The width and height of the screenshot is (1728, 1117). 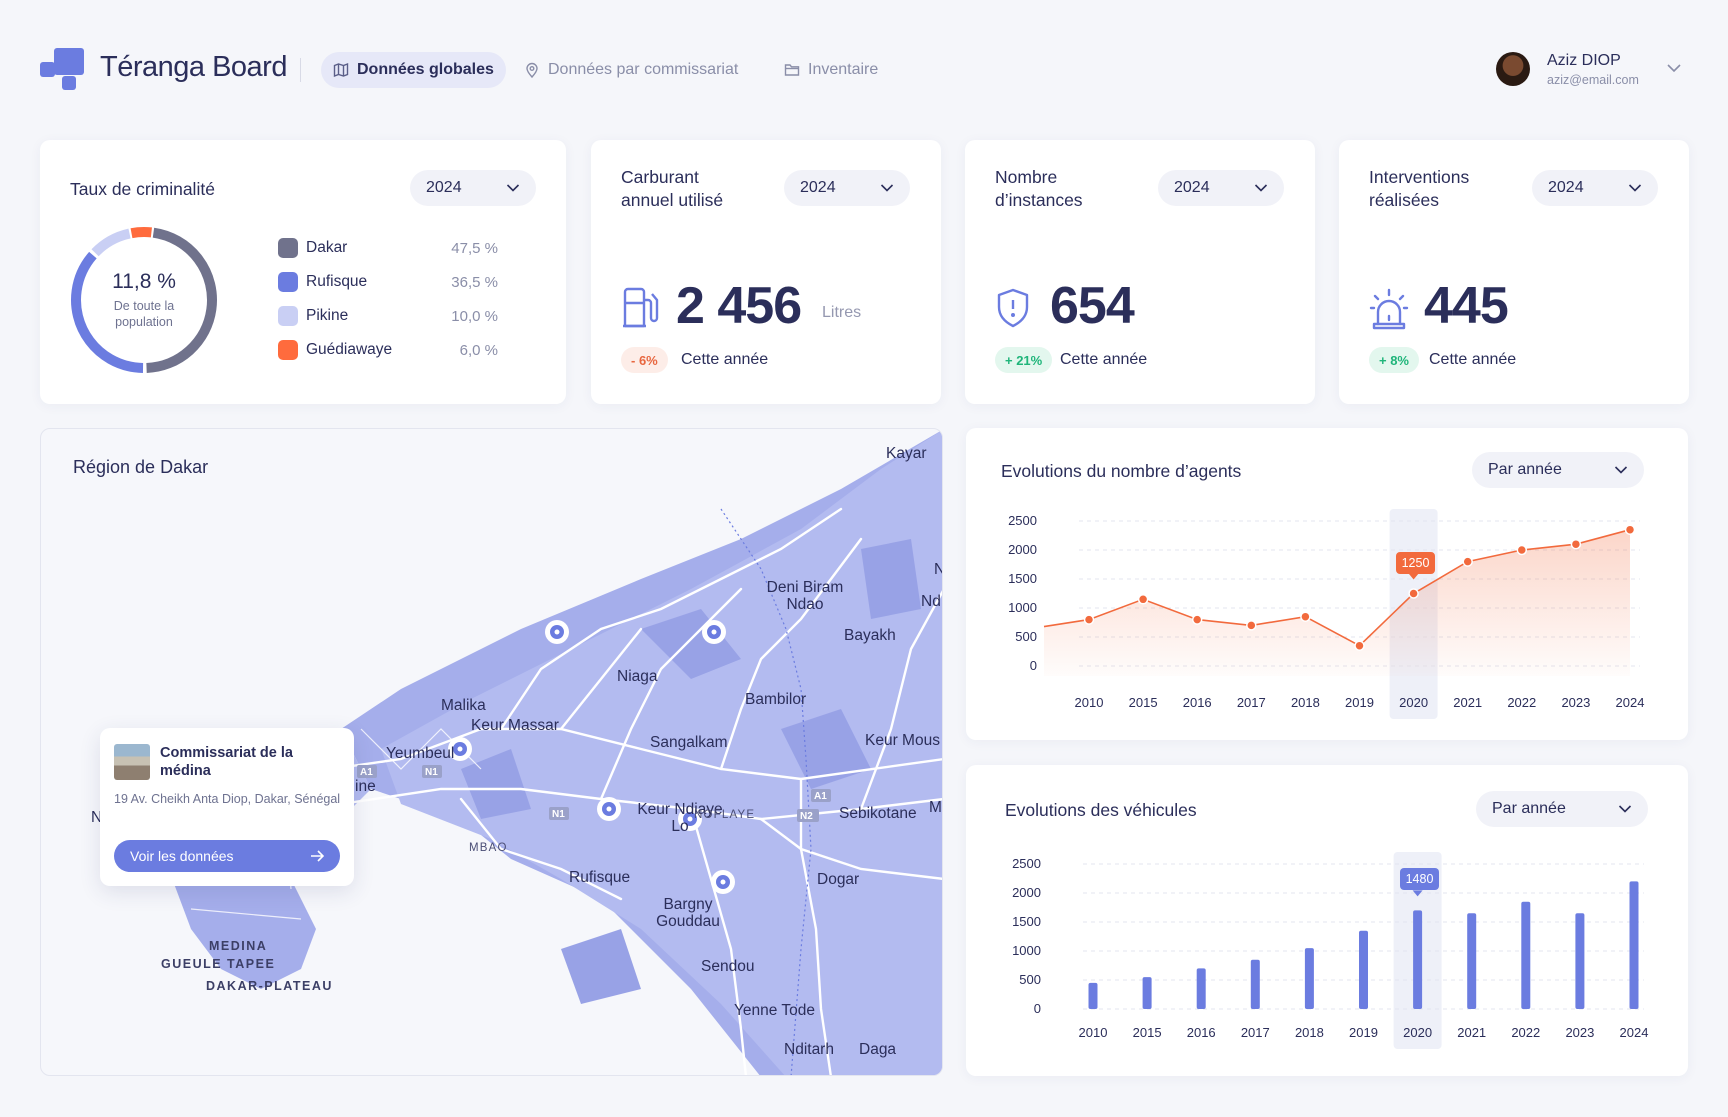 I want to click on place-label: Deni Biram Ndao, so click(x=805, y=596).